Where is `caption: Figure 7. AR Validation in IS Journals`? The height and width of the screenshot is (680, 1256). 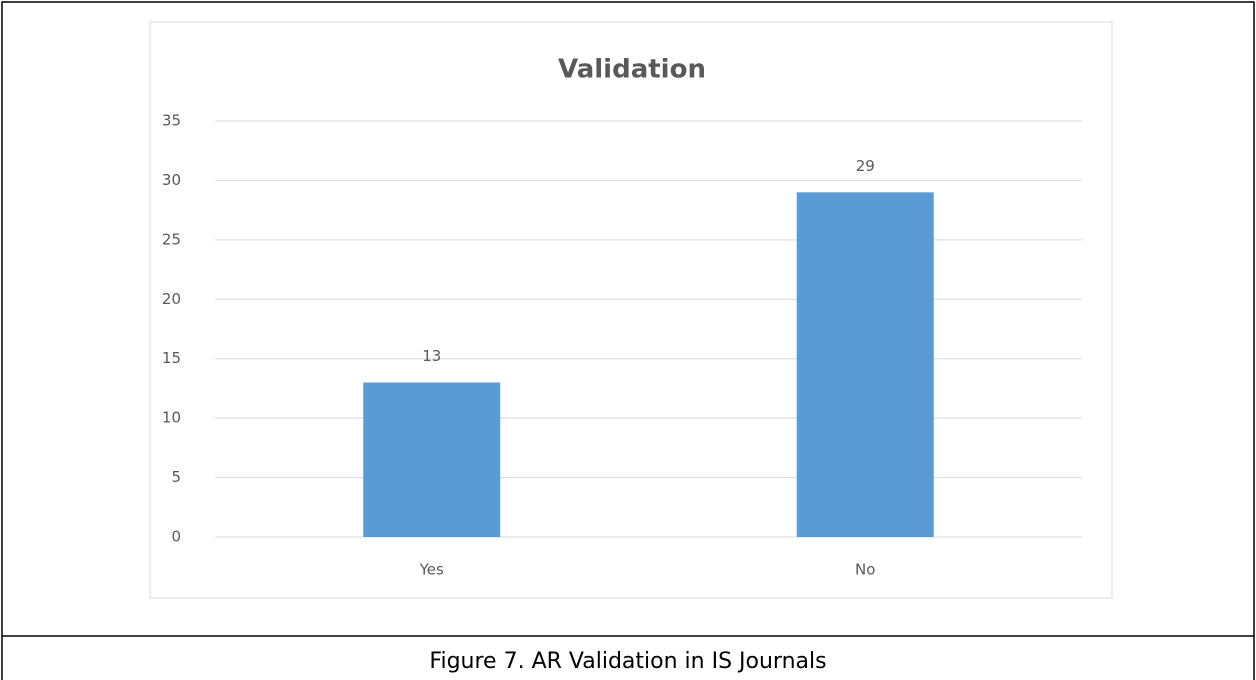
caption: Figure 7. AR Validation in IS Journals is located at coordinates (627, 661).